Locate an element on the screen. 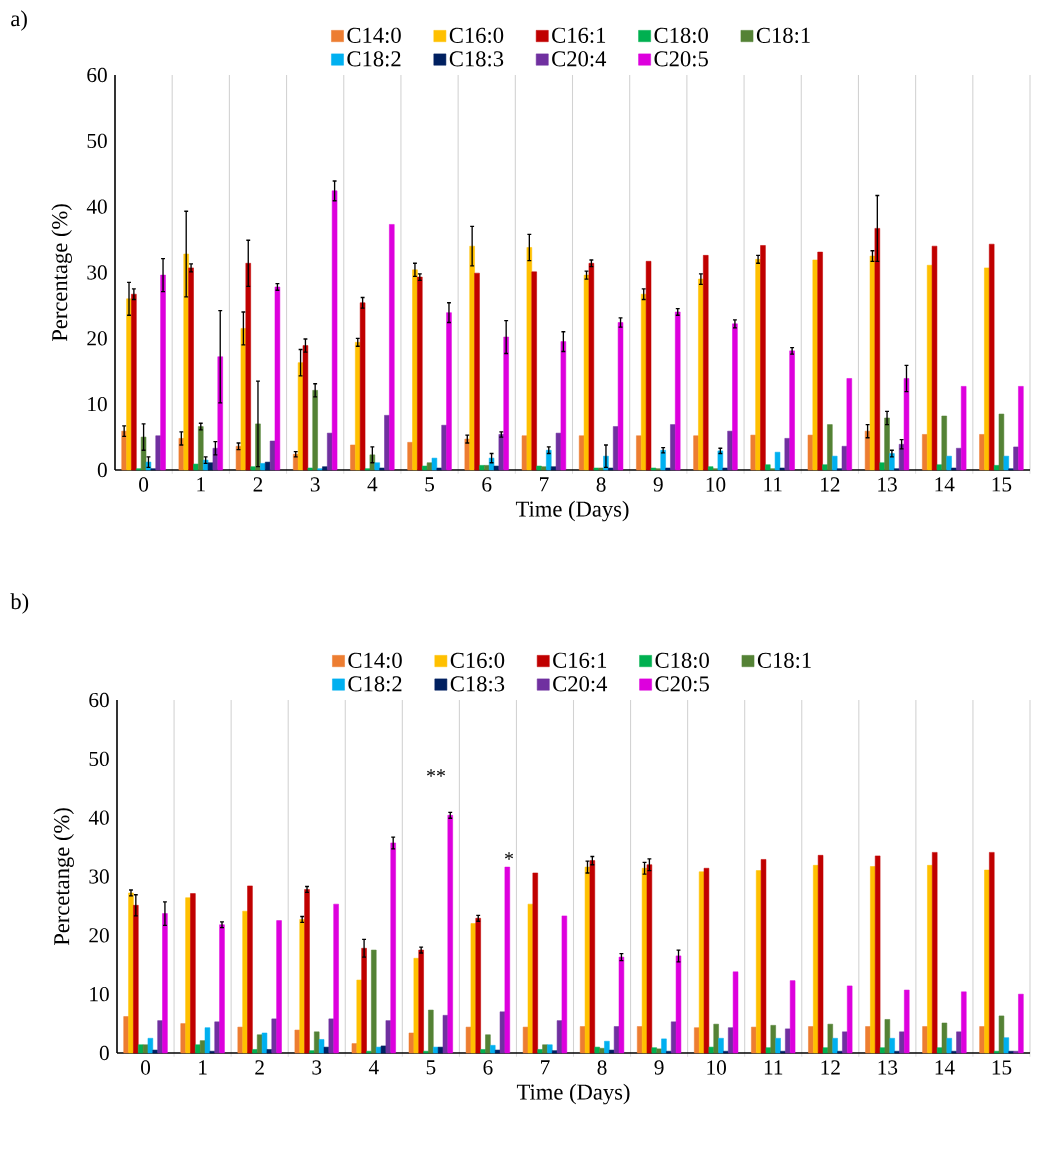 This screenshot has width=1041, height=1162. x-tick-label: 12 is located at coordinates (830, 1067).